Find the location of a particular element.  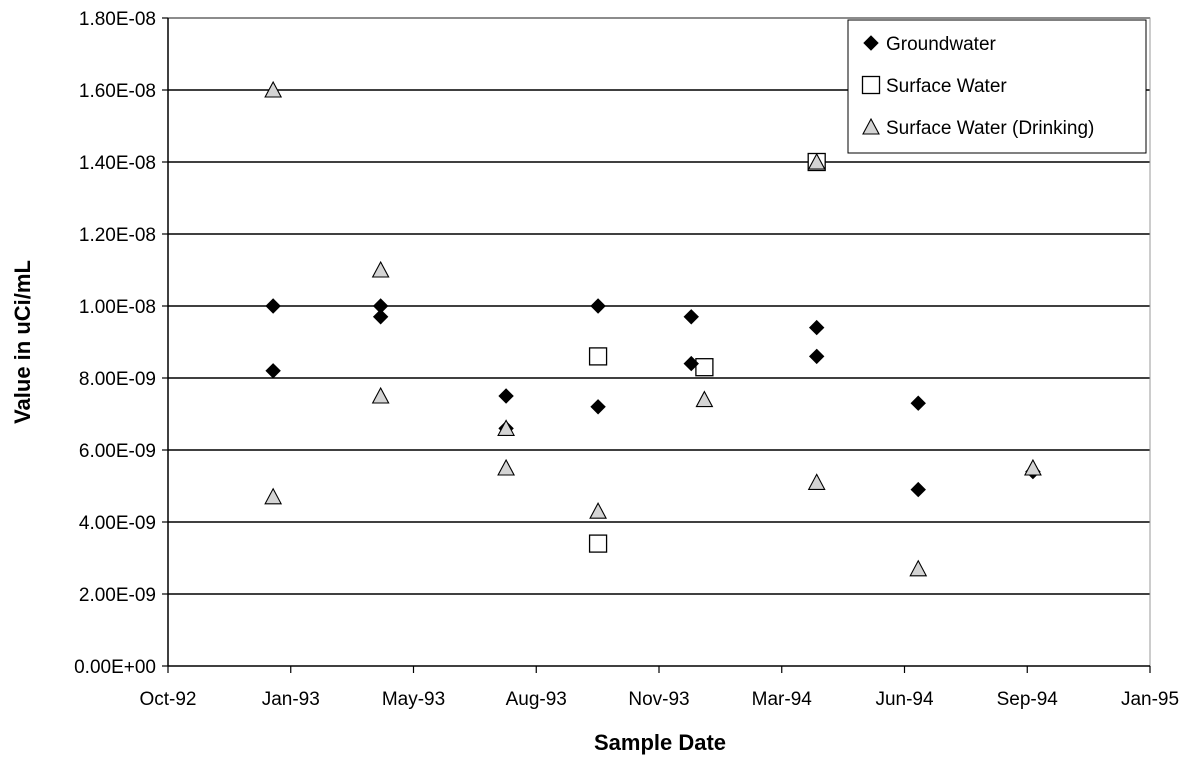

legend-label-groundwater: Groundwater is located at coordinates (941, 44).